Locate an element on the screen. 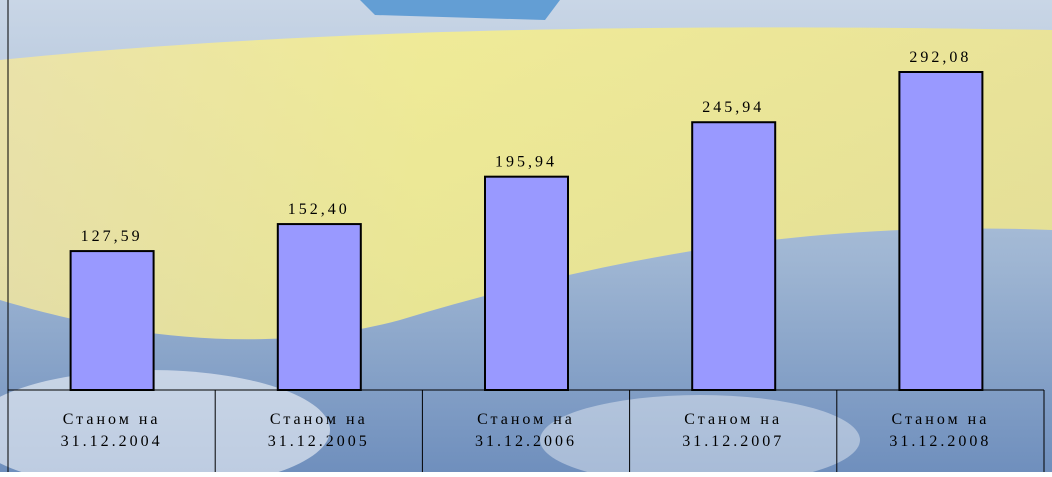 The width and height of the screenshot is (1052, 477). x-tick-label: Станом на 31.12.2006 is located at coordinates (526, 430).